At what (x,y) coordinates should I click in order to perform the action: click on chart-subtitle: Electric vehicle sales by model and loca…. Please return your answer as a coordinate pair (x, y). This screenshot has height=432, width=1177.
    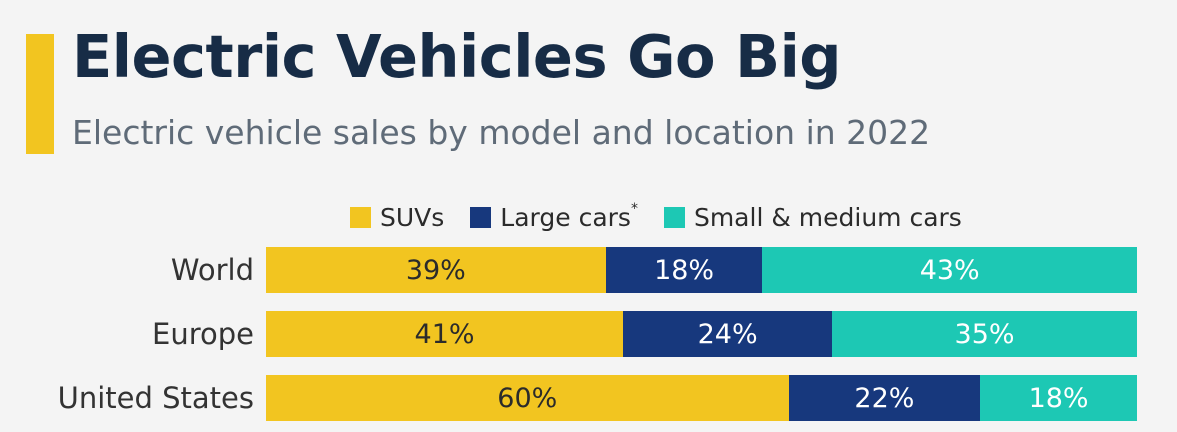
    Looking at the image, I should click on (501, 132).